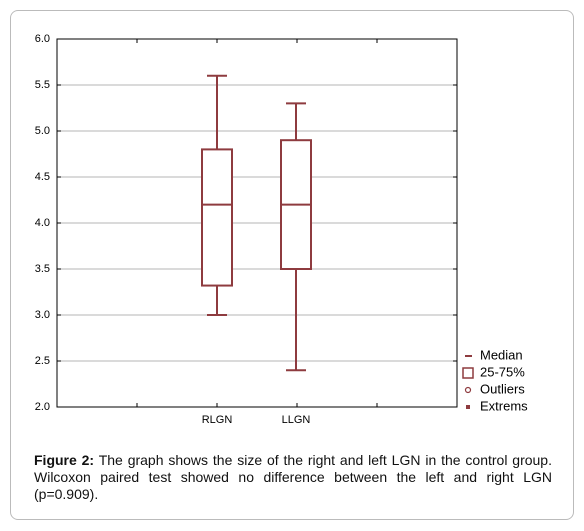 The height and width of the screenshot is (531, 584). I want to click on y-tick-label: 4.0, so click(42, 223).